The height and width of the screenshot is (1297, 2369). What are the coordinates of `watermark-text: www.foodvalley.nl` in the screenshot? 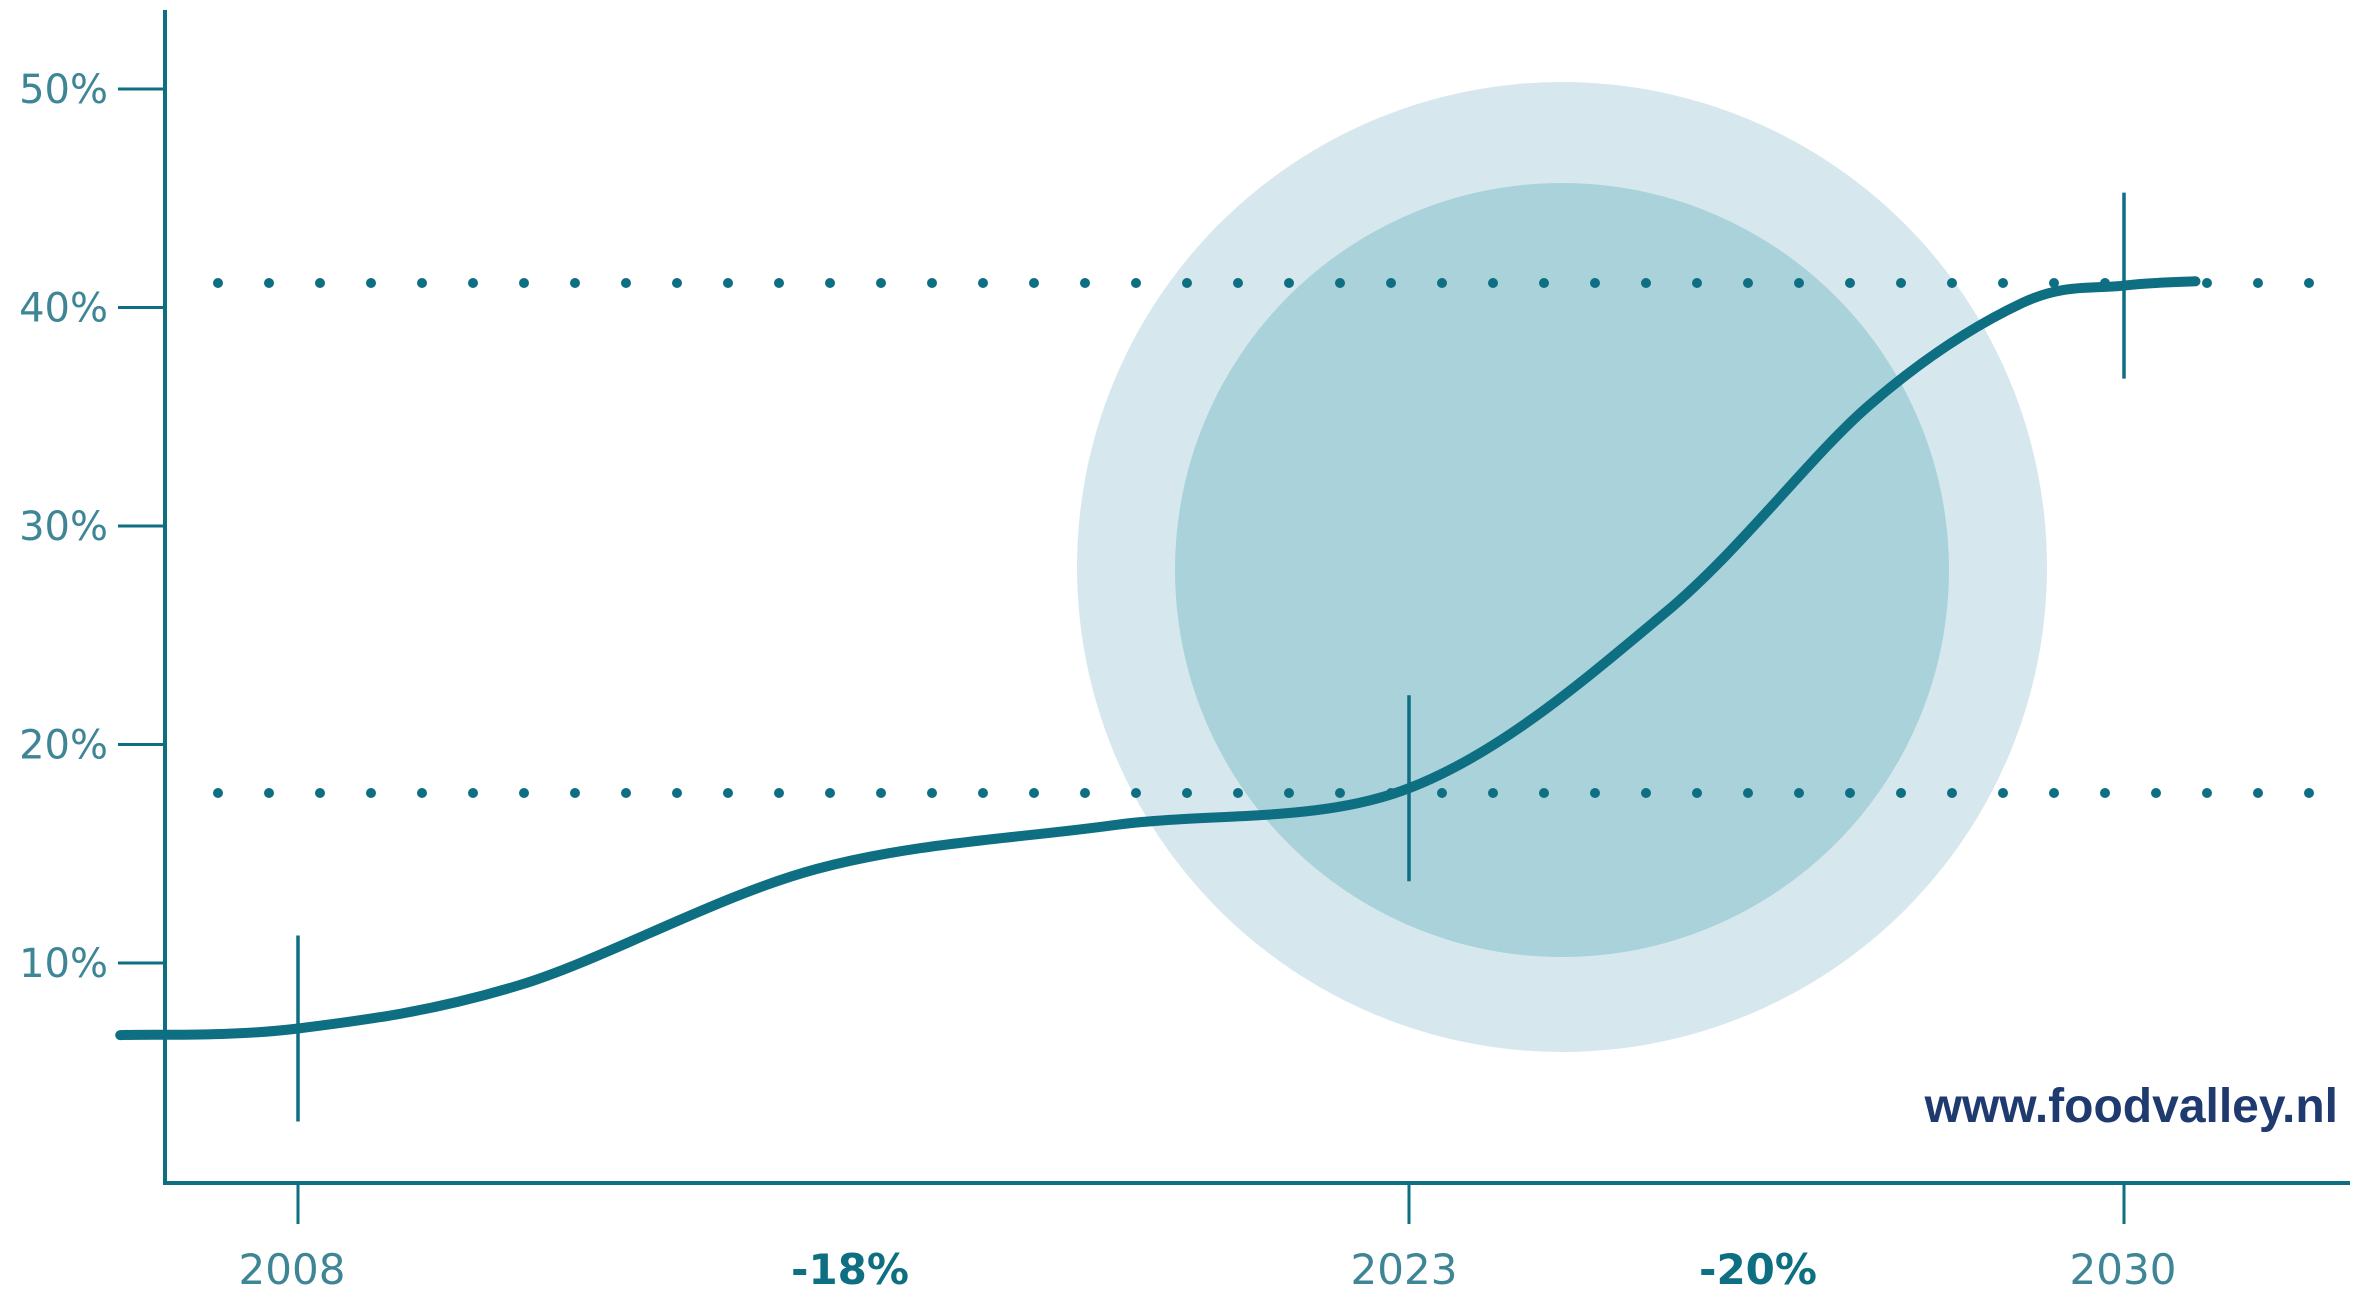 It's located at (2131, 1106).